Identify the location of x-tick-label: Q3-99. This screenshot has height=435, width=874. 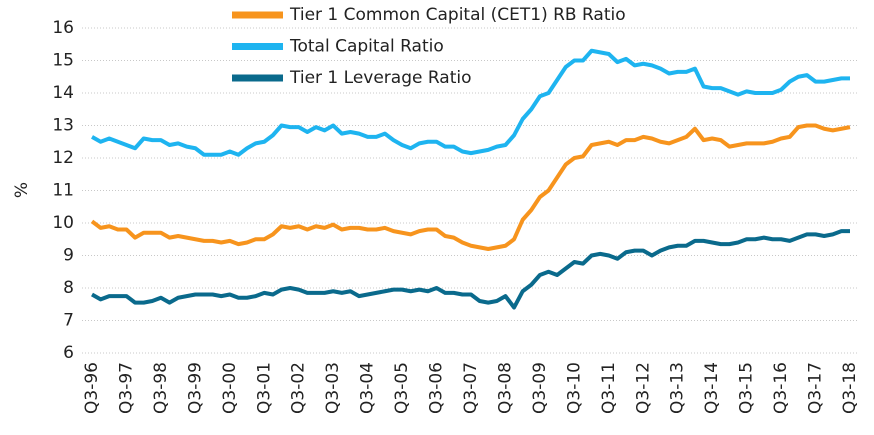
(195, 388).